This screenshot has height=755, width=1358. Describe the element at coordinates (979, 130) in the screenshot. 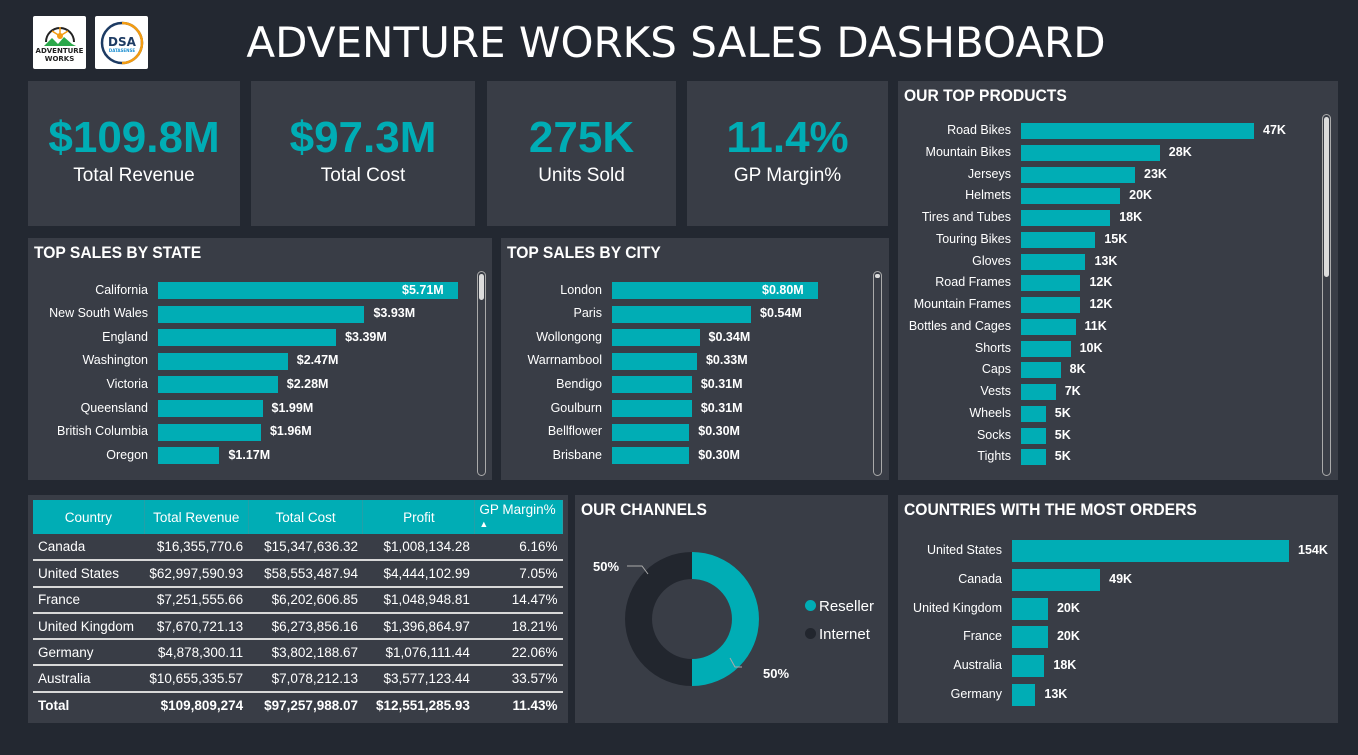

I see `bar-label: Road Bikes` at that location.